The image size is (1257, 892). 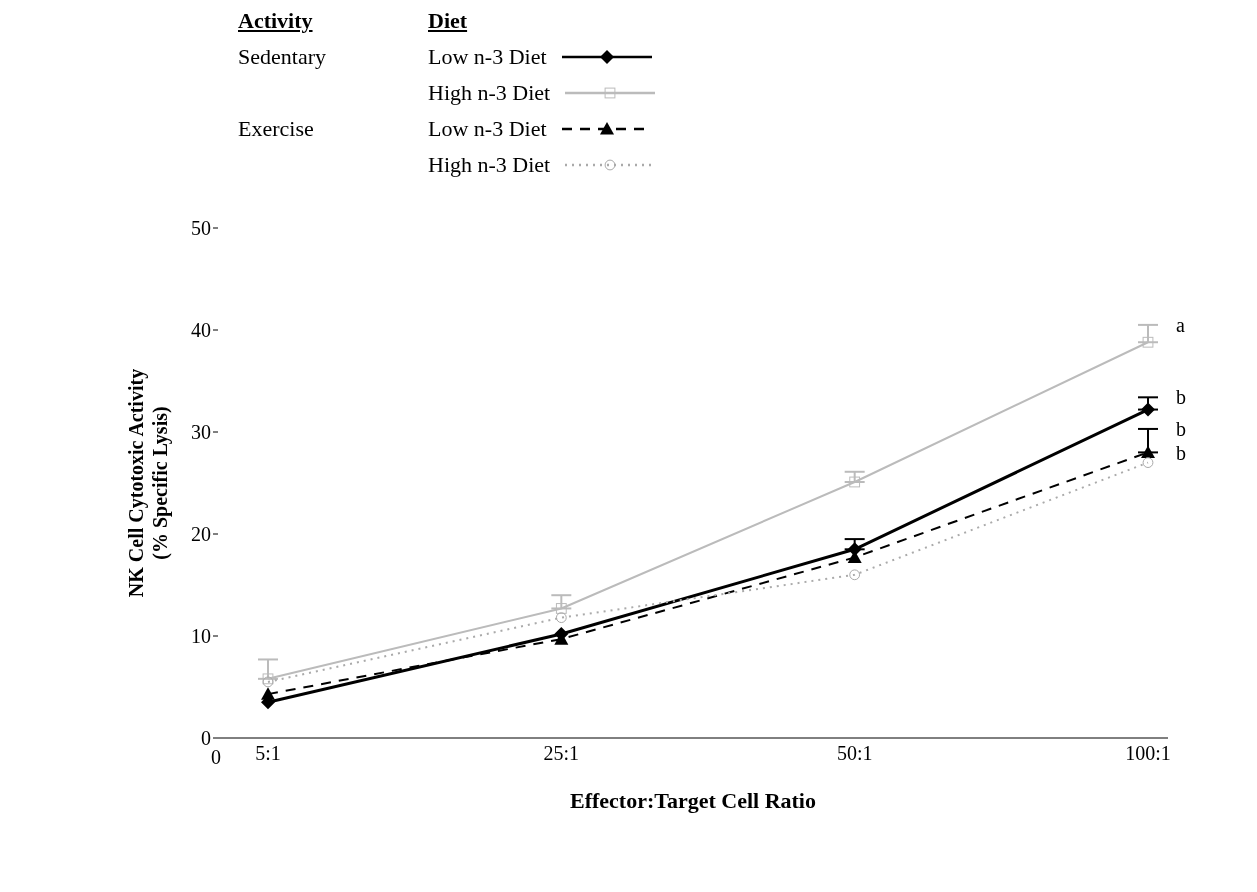 What do you see at coordinates (276, 21) in the screenshot?
I see `text: Activity` at bounding box center [276, 21].